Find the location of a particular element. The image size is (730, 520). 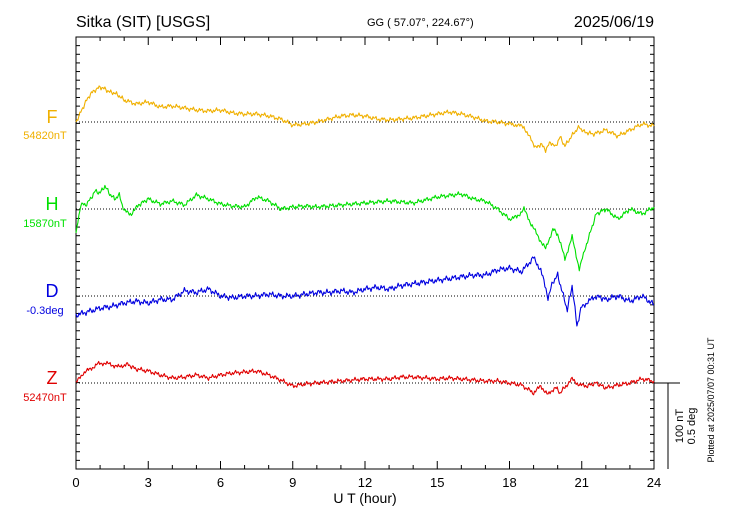

series-name-f: F is located at coordinates (52, 117).